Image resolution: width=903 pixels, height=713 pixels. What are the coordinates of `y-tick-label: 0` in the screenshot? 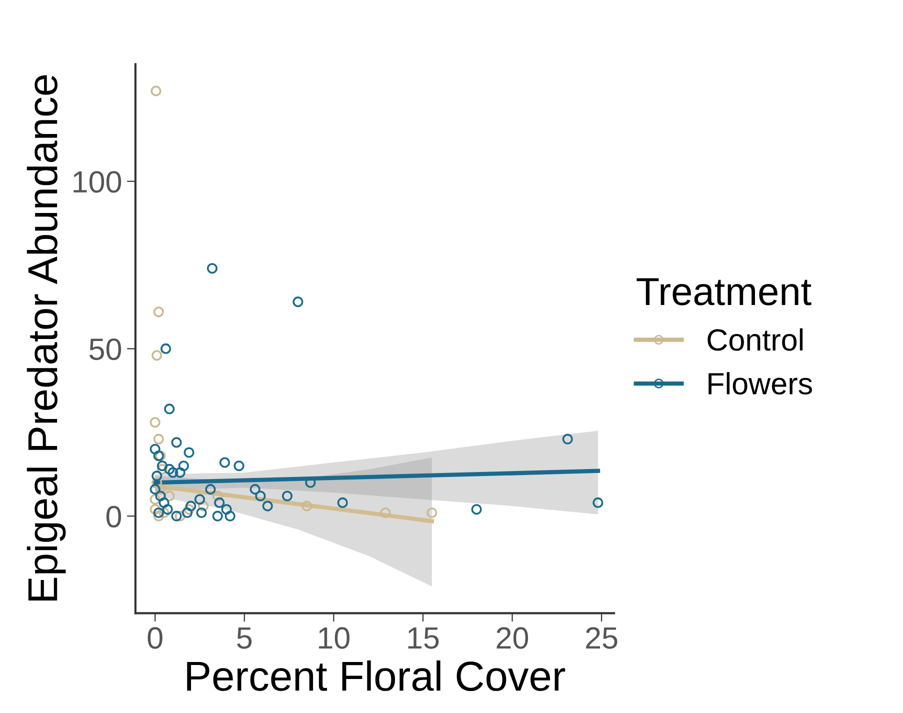 It's located at (114, 517).